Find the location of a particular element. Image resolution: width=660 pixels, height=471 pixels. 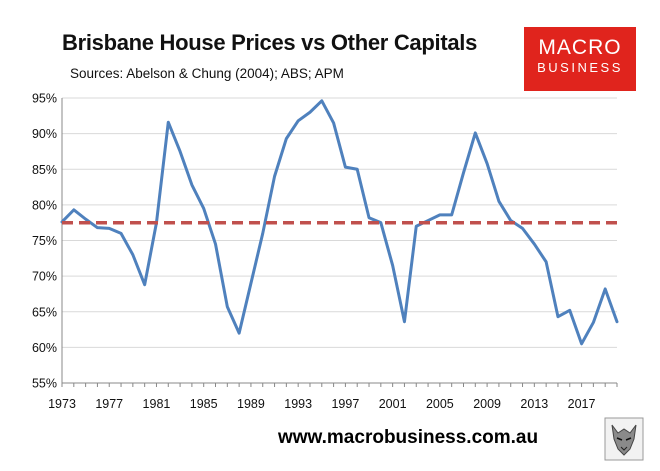

y-tick-label: 80% is located at coordinates (44, 205).